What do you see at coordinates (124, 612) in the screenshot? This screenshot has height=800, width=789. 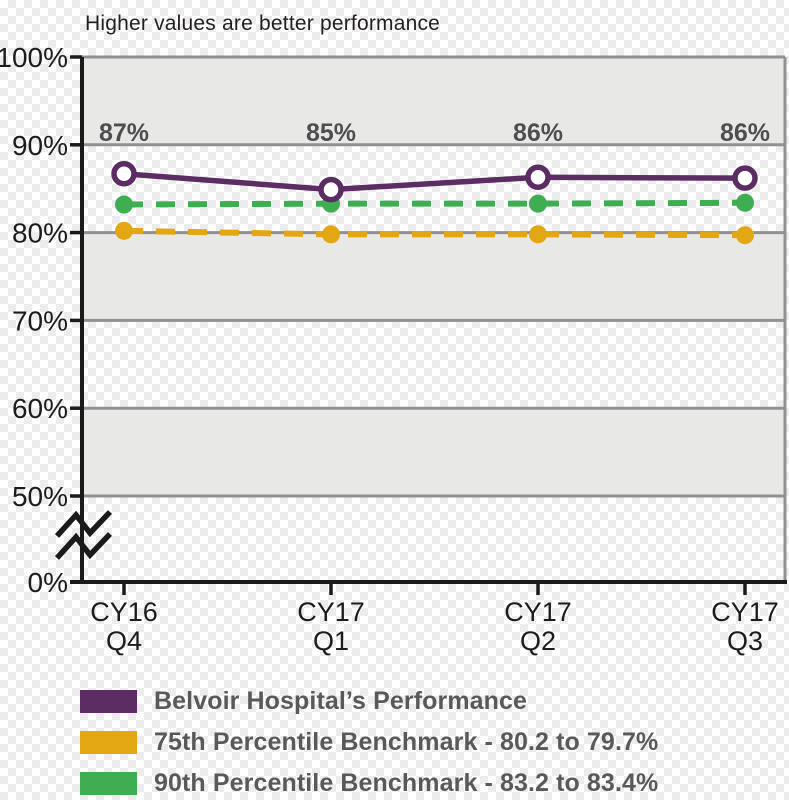 I see `x-axis-label-line1: CY16` at bounding box center [124, 612].